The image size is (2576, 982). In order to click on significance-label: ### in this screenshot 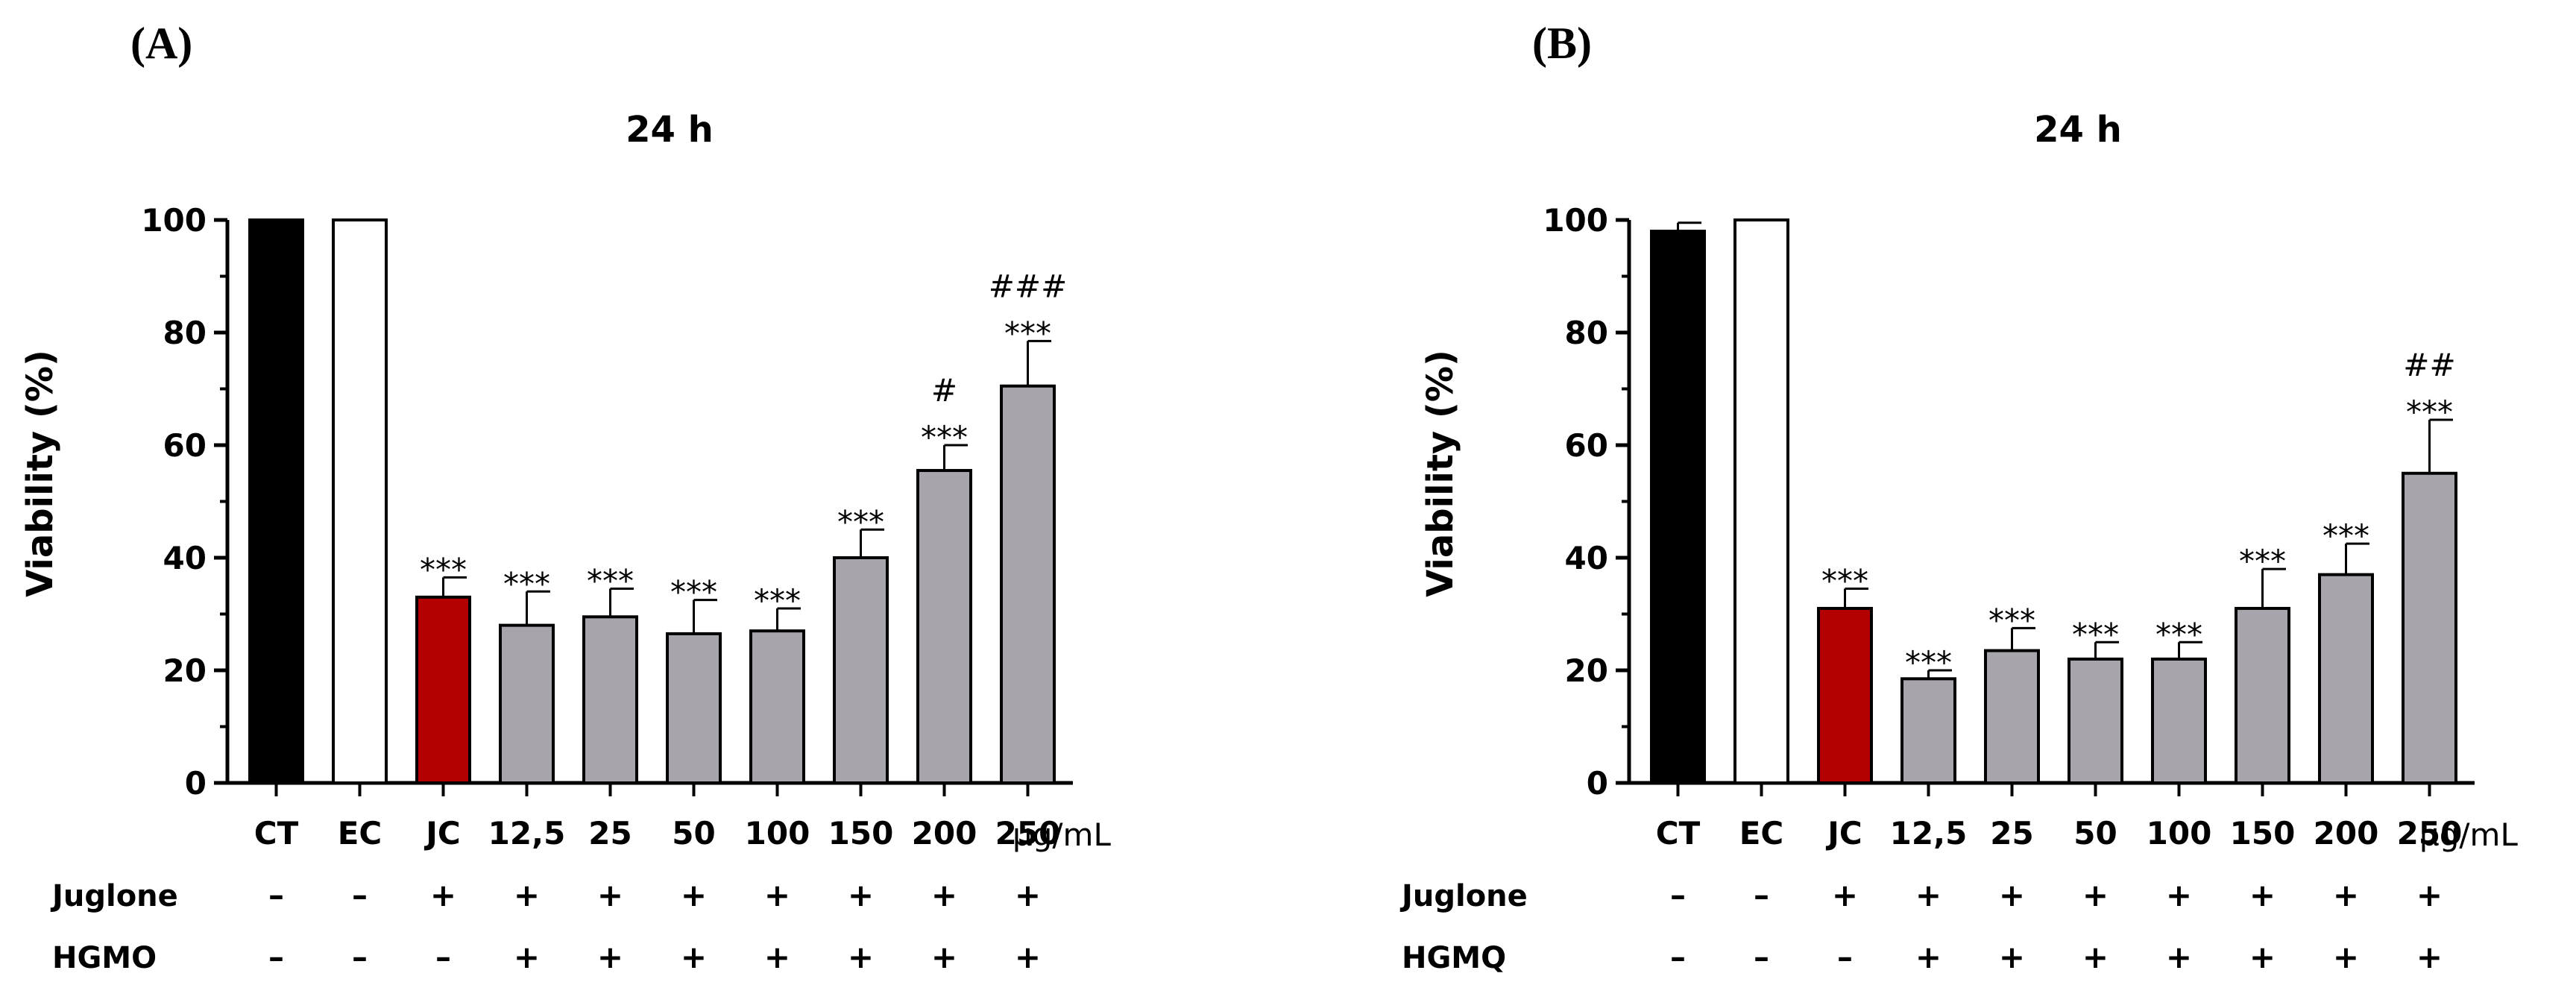, I will do `click(1028, 286)`.